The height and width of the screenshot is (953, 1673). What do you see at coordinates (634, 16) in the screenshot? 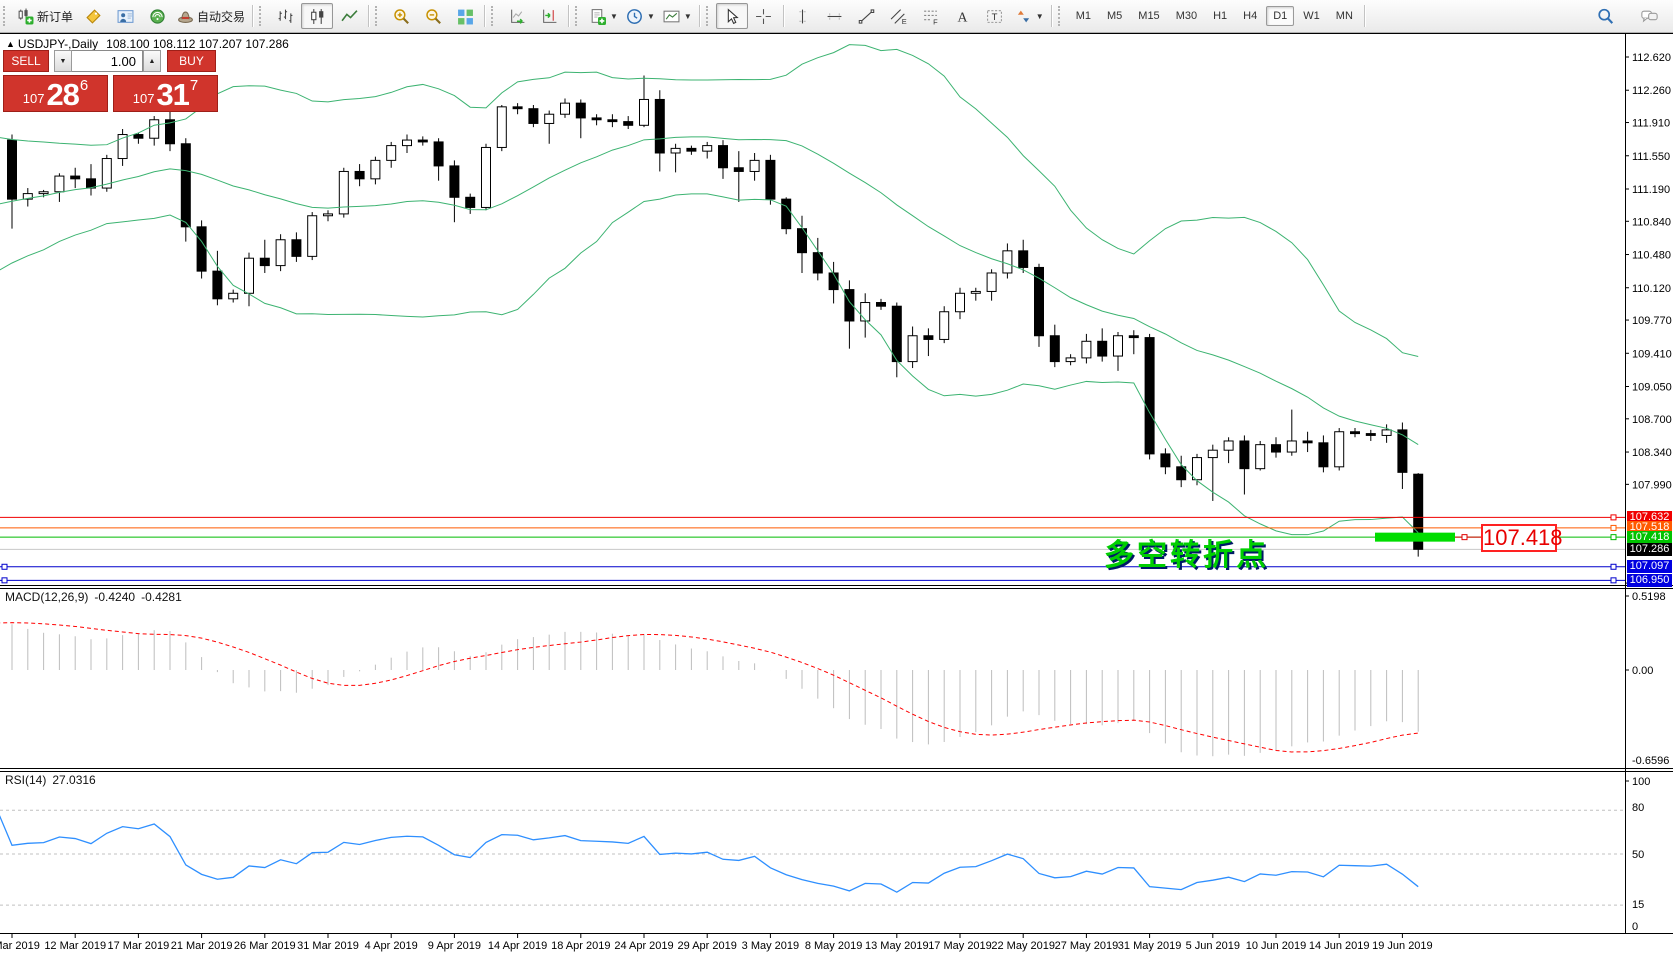
I see `clock-icon` at bounding box center [634, 16].